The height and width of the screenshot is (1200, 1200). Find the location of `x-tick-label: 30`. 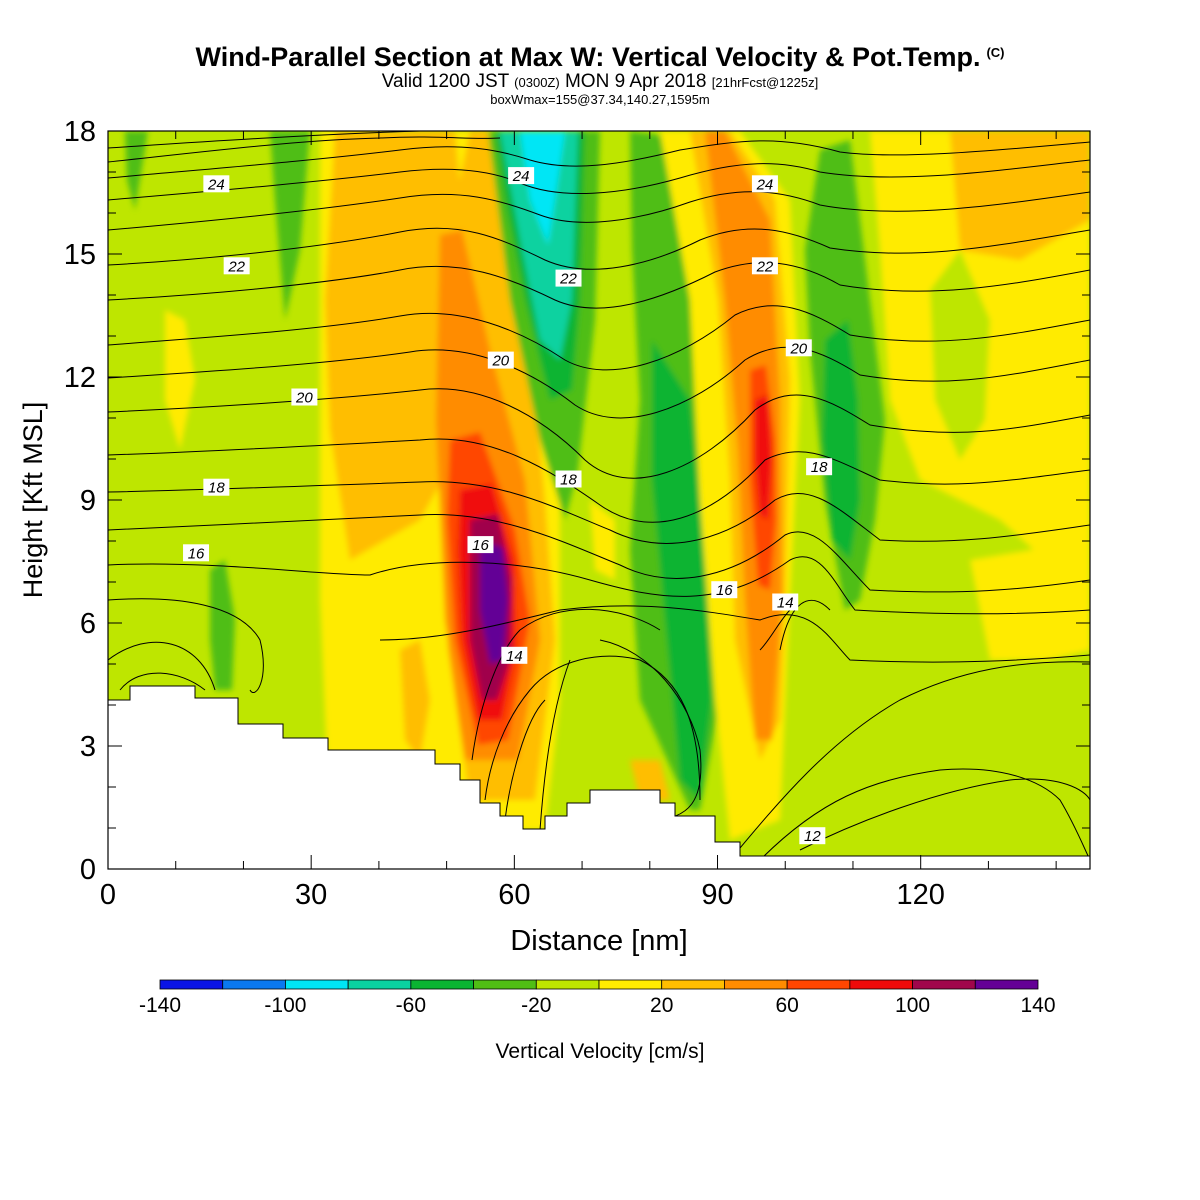

x-tick-label: 30 is located at coordinates (311, 895).